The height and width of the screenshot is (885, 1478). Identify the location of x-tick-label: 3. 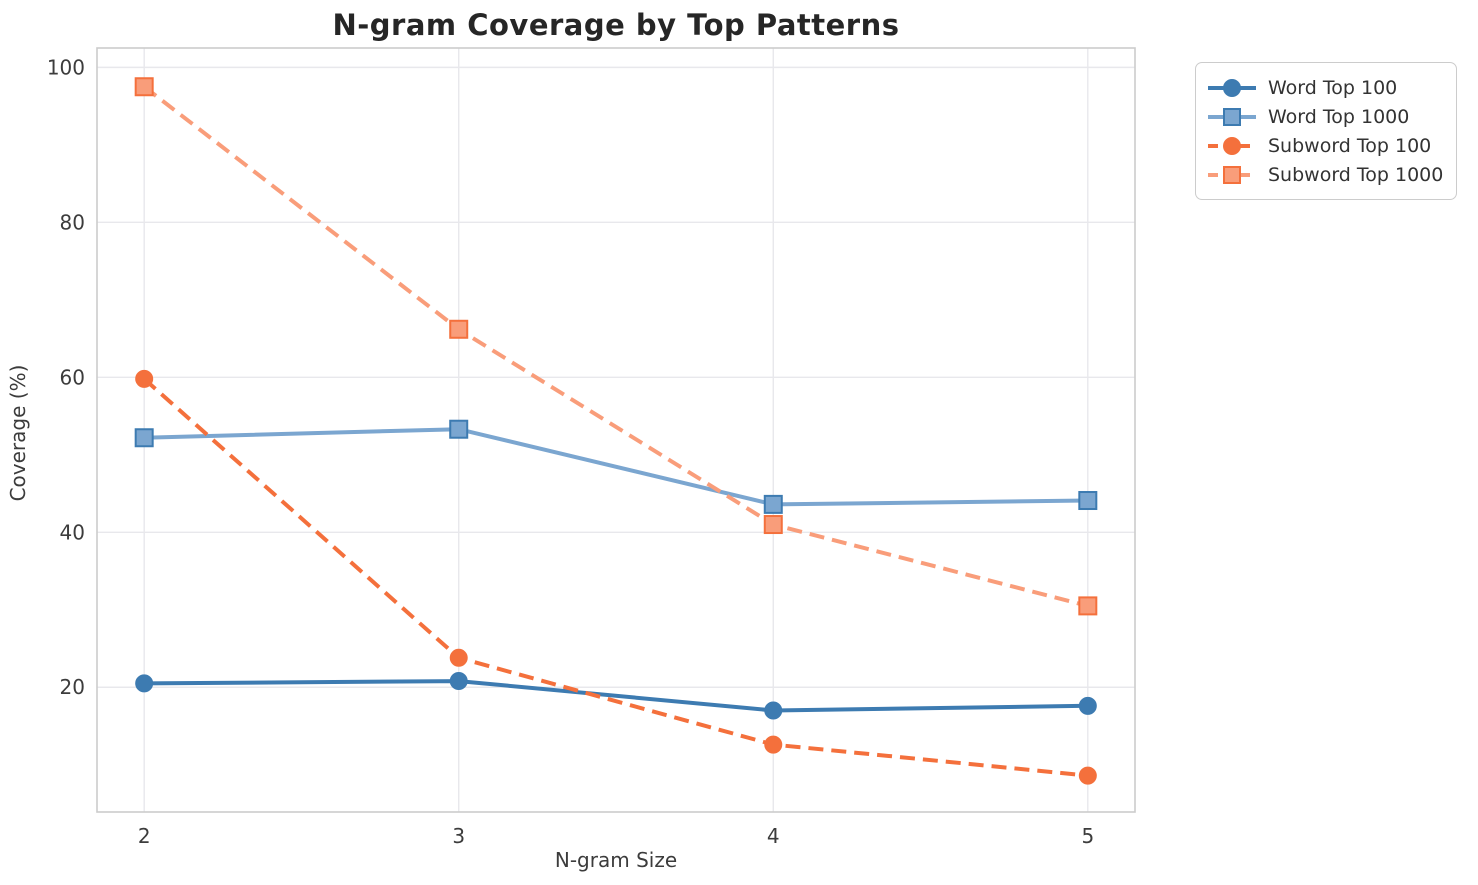
(458, 836).